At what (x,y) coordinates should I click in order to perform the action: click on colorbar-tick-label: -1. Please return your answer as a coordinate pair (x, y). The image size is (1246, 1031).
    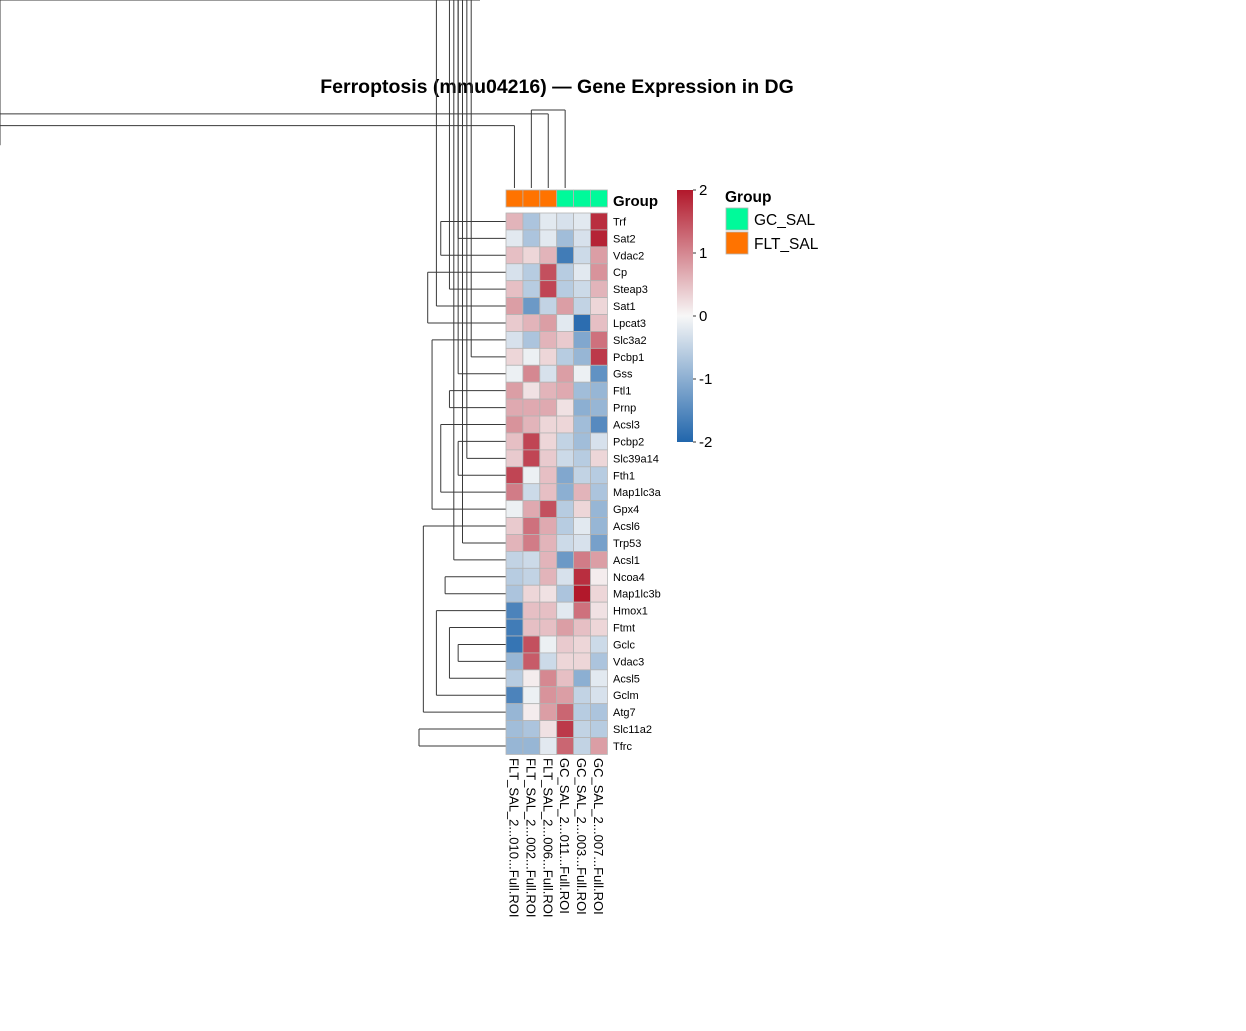
    Looking at the image, I should click on (705, 379).